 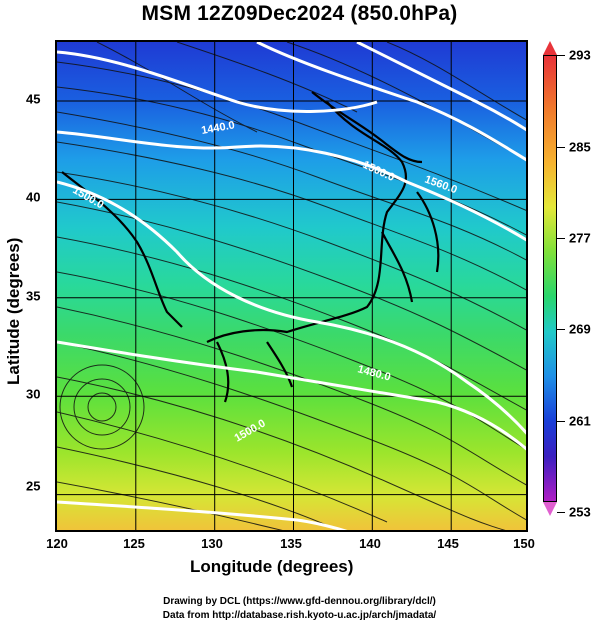 I want to click on x-tick-label: 125, so click(x=134, y=543).